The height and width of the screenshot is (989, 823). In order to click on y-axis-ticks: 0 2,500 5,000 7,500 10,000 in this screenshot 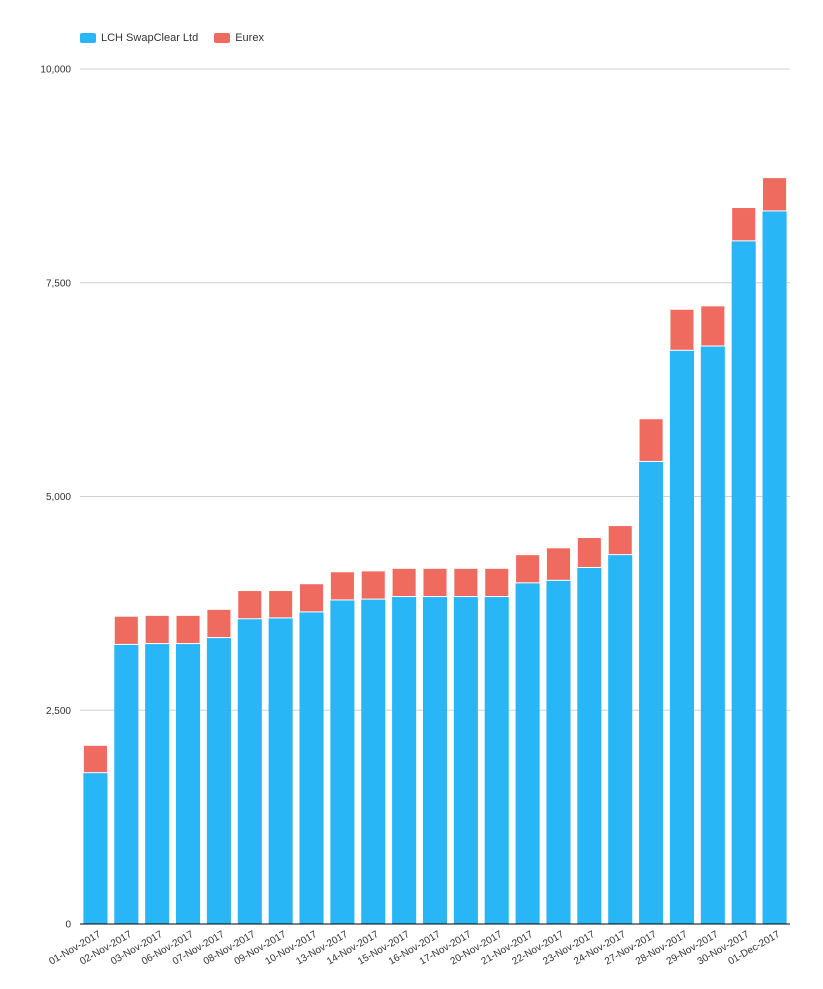, I will do `click(55, 498)`.